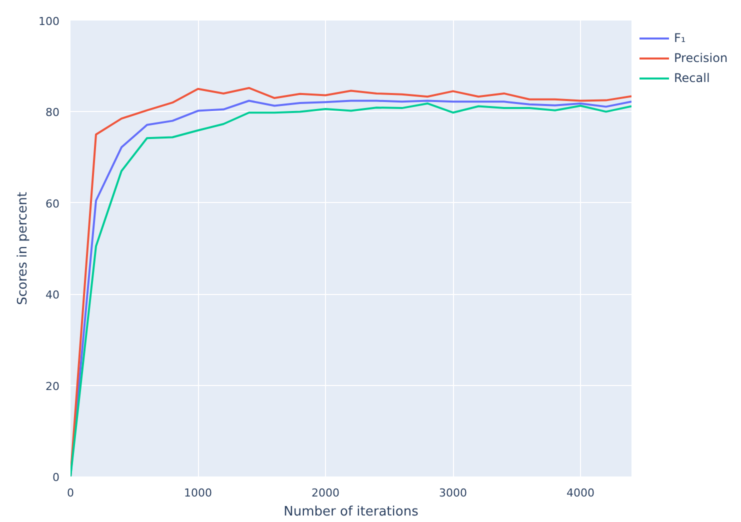 The image size is (741, 522). Describe the element at coordinates (53, 203) in the screenshot. I see `y-tick-label: 60` at that location.